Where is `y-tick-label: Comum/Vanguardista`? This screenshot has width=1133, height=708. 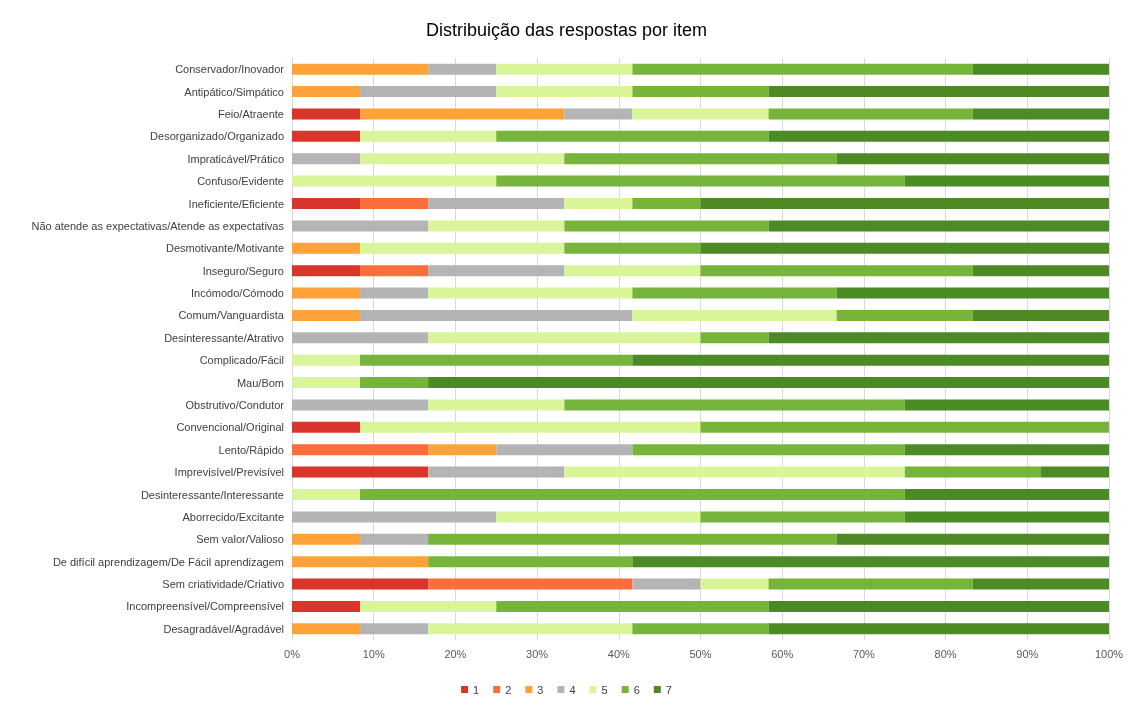
y-tick-label: Comum/Vanguardista is located at coordinates (231, 315).